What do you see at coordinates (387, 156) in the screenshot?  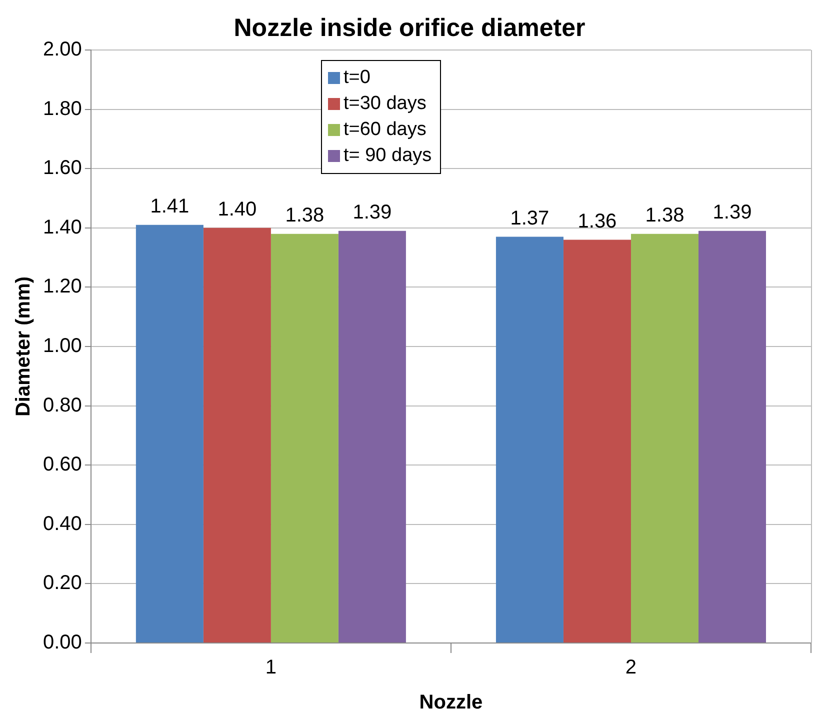 I see `legend-label: t= 90 days` at bounding box center [387, 156].